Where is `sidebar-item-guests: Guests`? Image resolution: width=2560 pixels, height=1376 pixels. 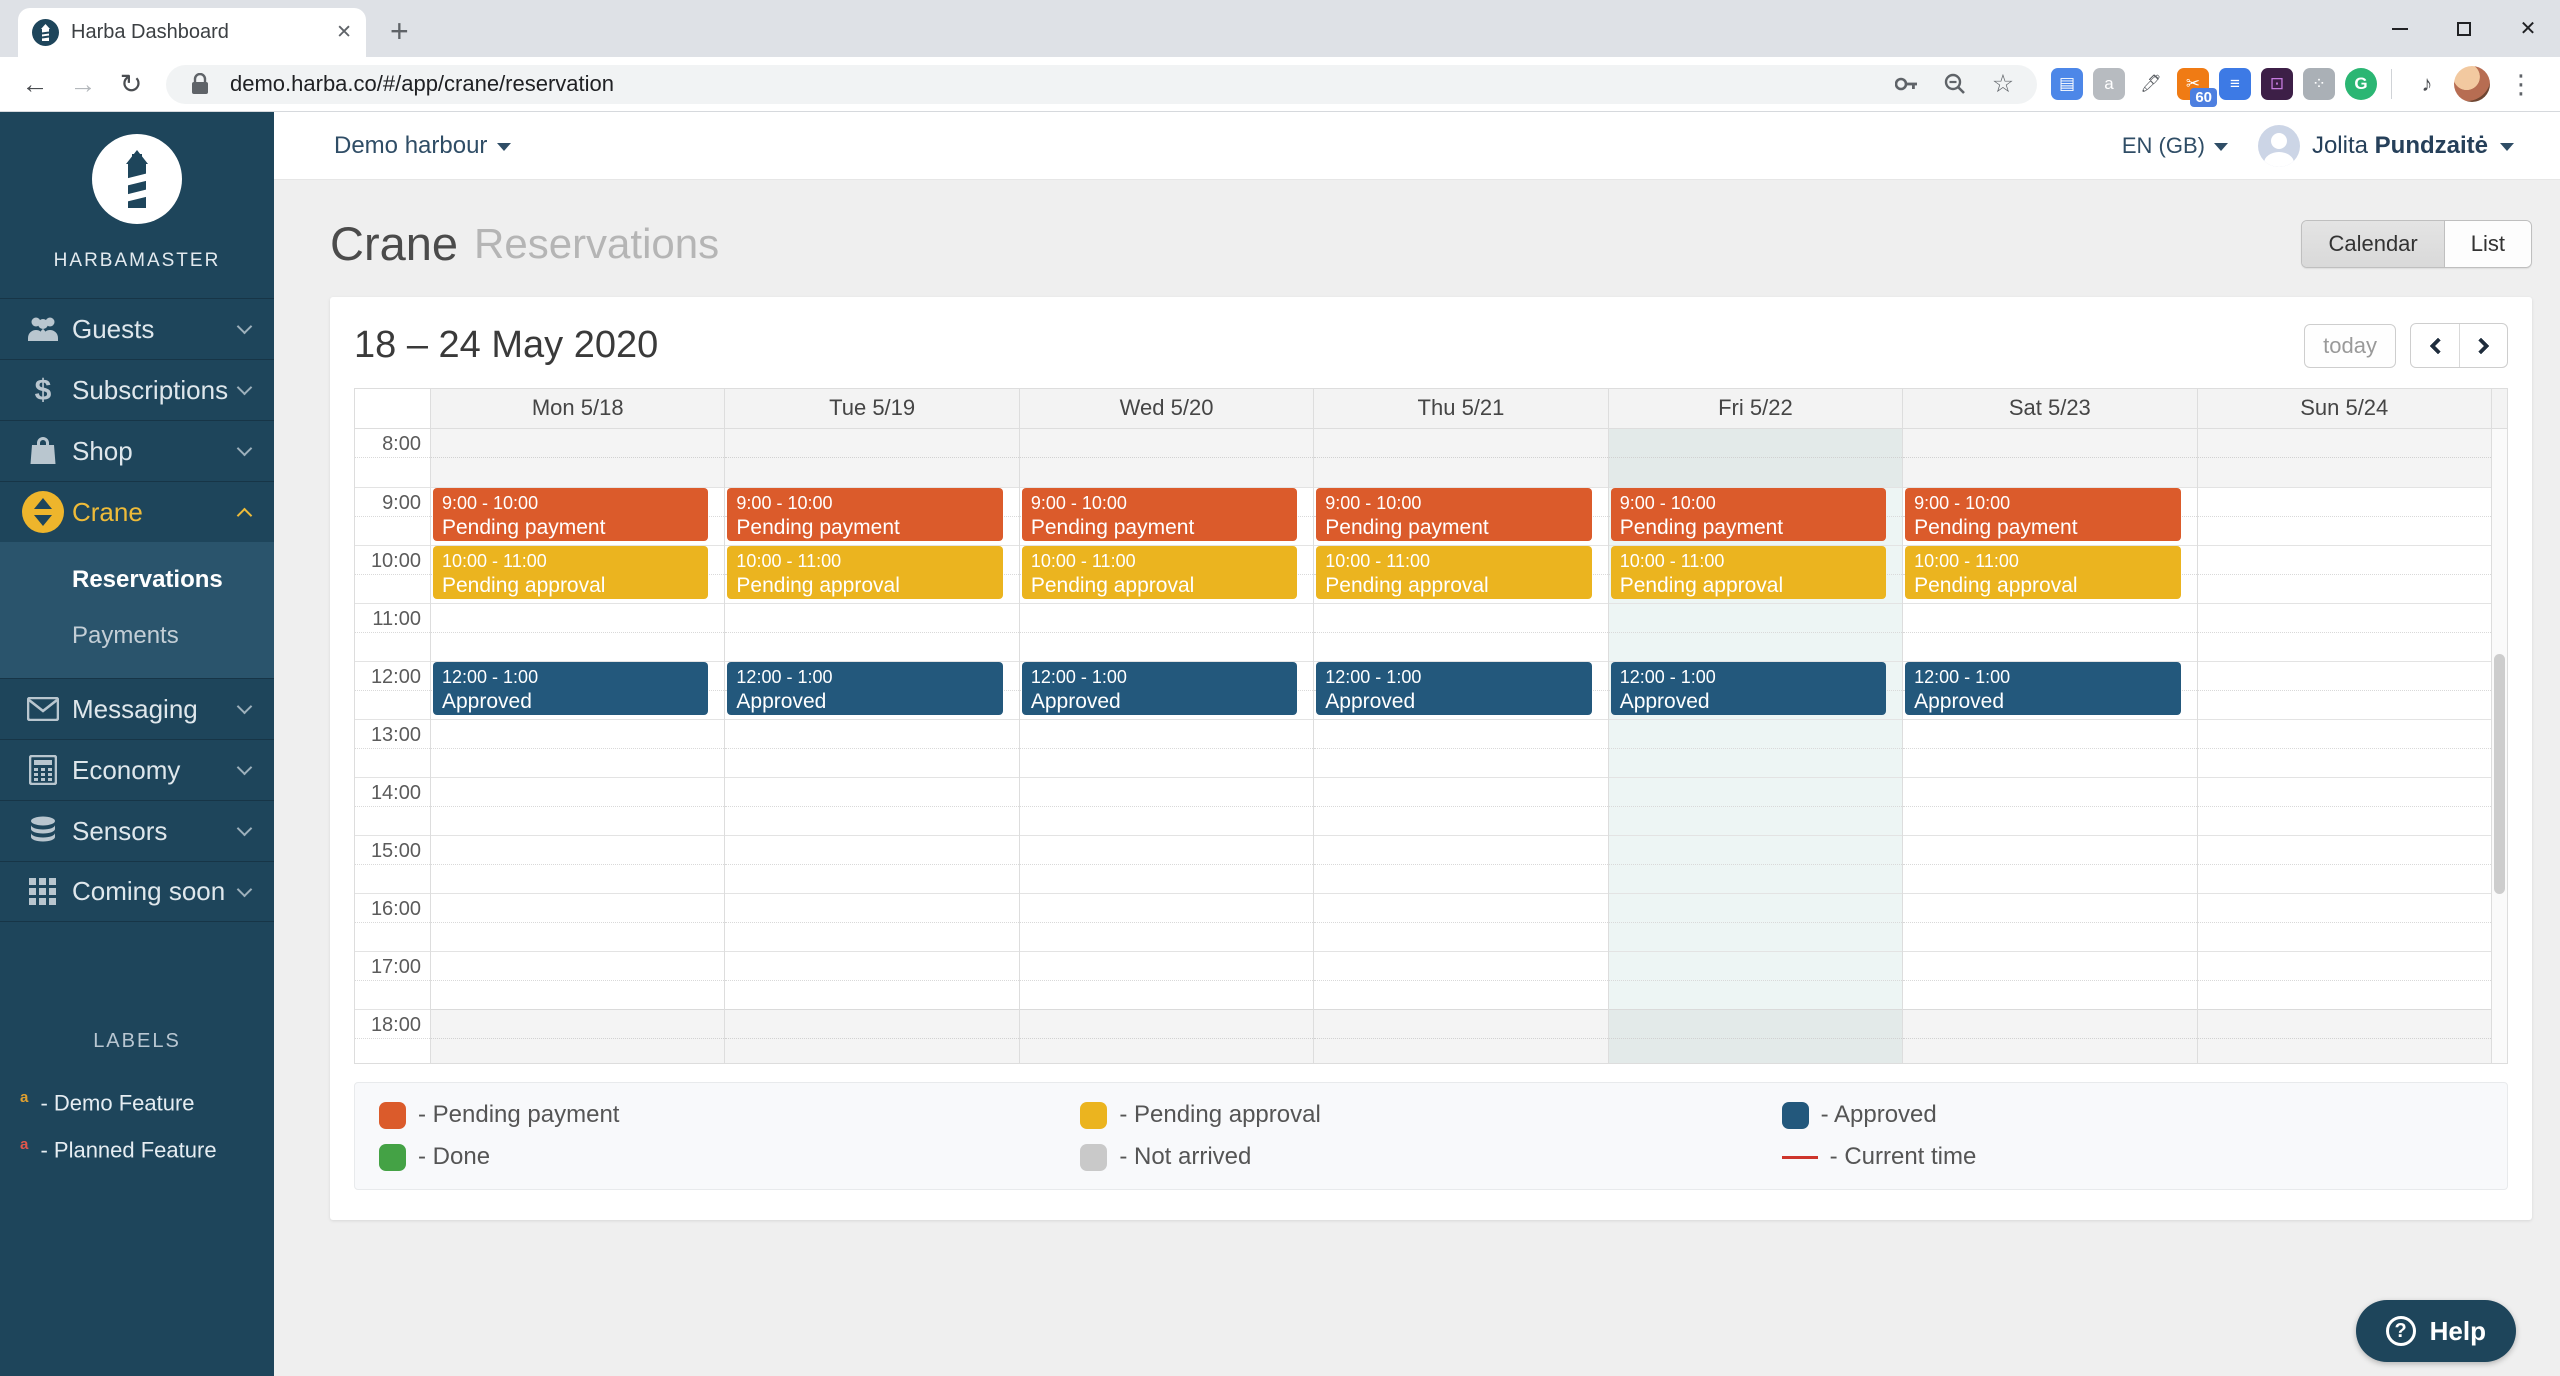
sidebar-item-guests: Guests is located at coordinates (137, 328).